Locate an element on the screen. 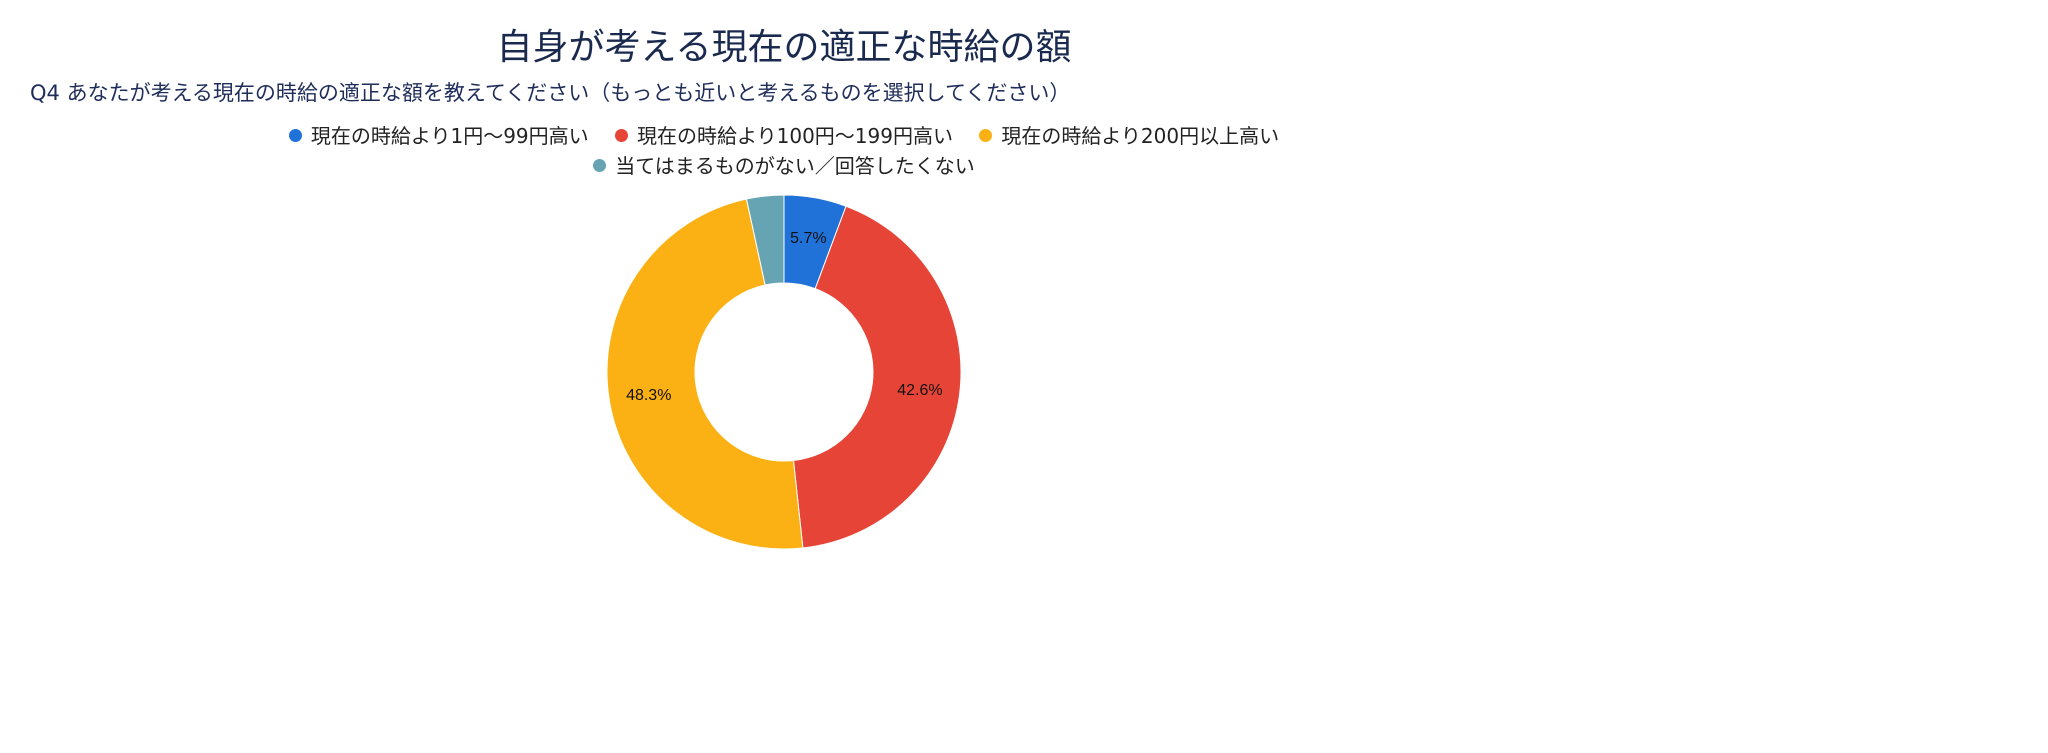 The image size is (2048, 753). legend-item: 当てはまるものがない／回答したくない is located at coordinates (784, 164).